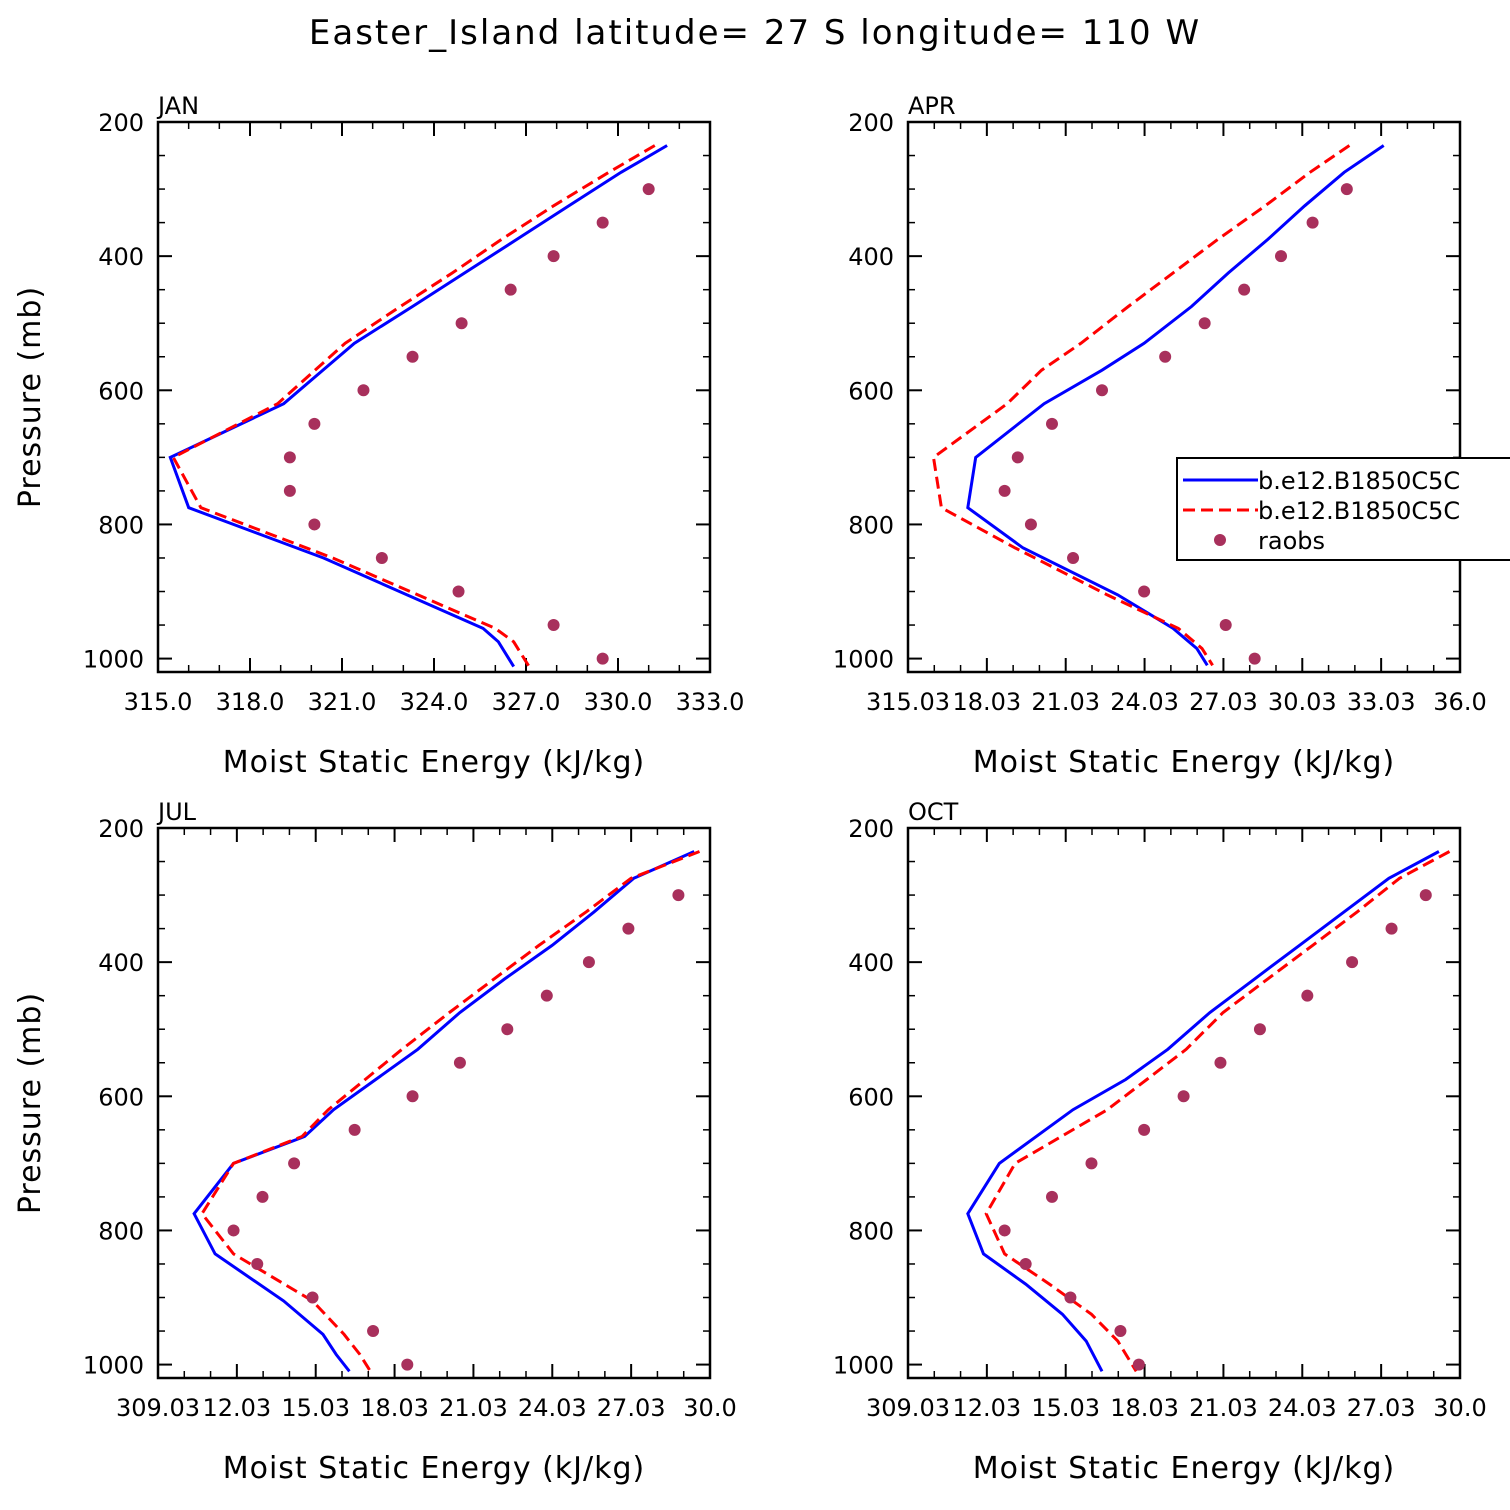 Image resolution: width=1510 pixels, height=1510 pixels. What do you see at coordinates (121, 1097) in the screenshot?
I see `y-tick-label: 600` at bounding box center [121, 1097].